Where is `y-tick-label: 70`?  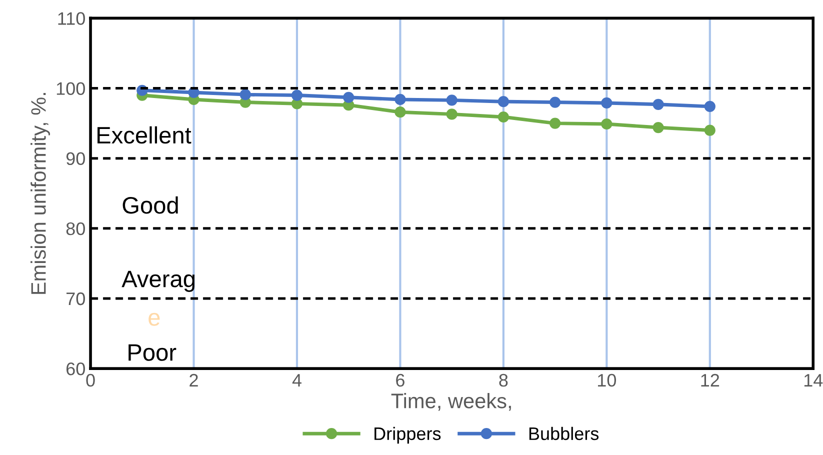 y-tick-label: 70 is located at coordinates (75, 299).